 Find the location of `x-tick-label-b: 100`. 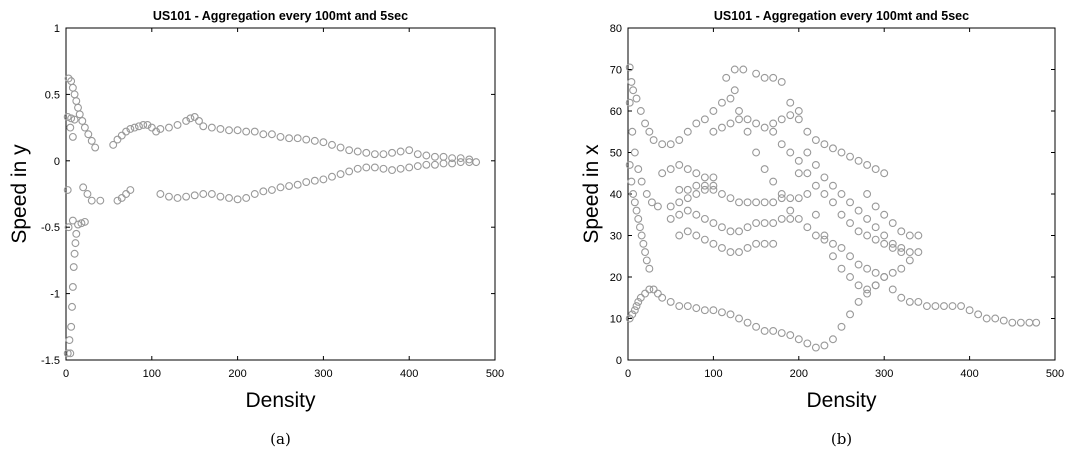

x-tick-label-b: 100 is located at coordinates (713, 374).